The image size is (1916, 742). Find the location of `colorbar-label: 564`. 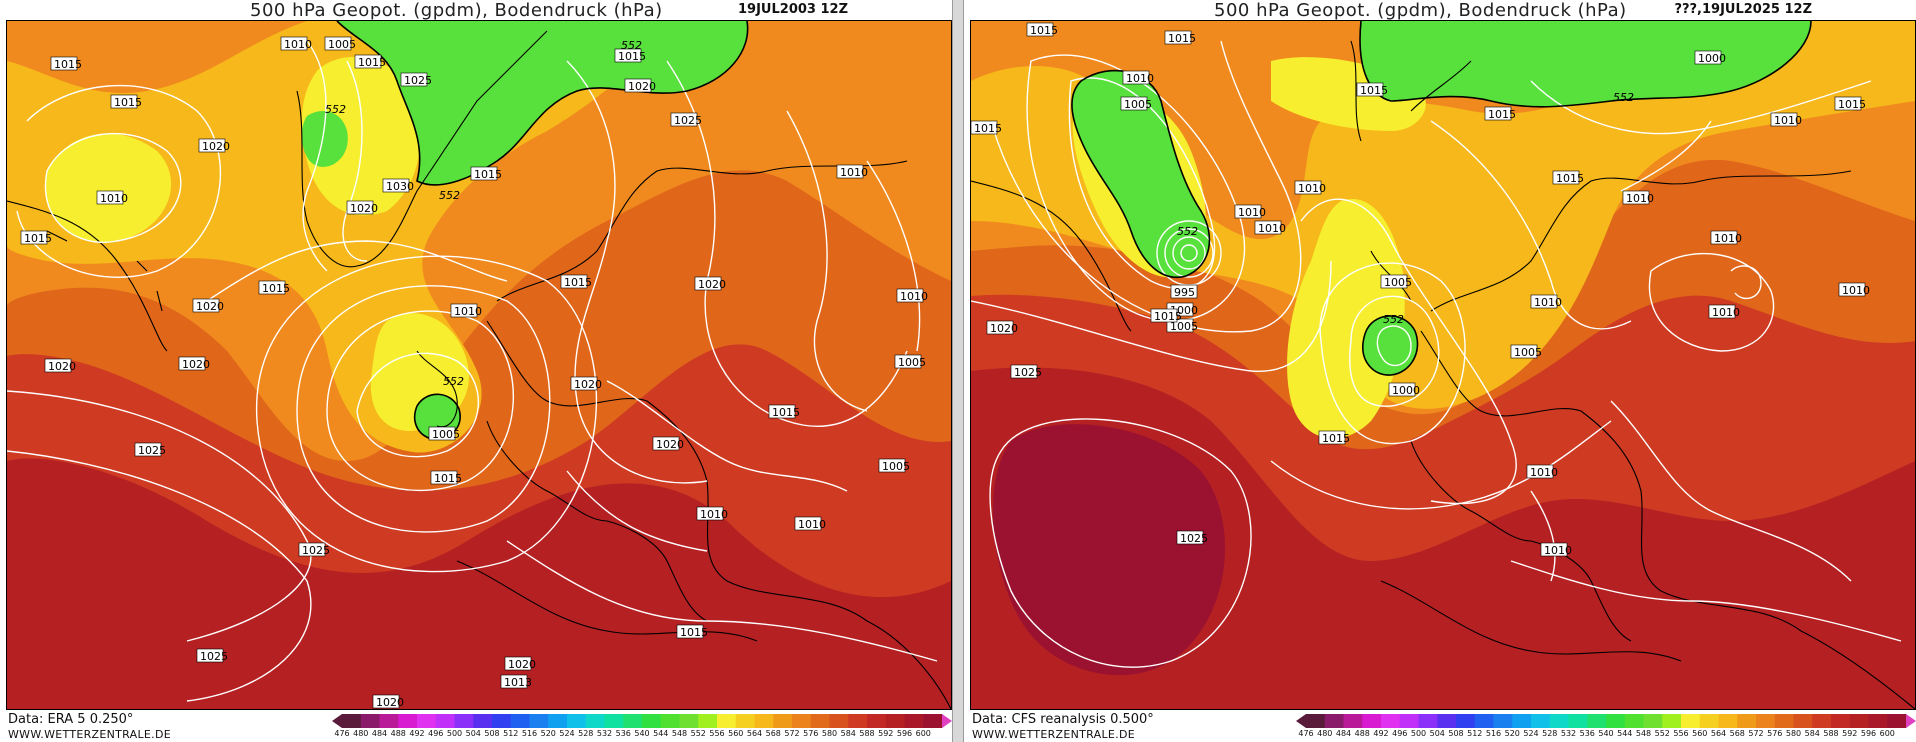

colorbar-label: 564 is located at coordinates (754, 733).